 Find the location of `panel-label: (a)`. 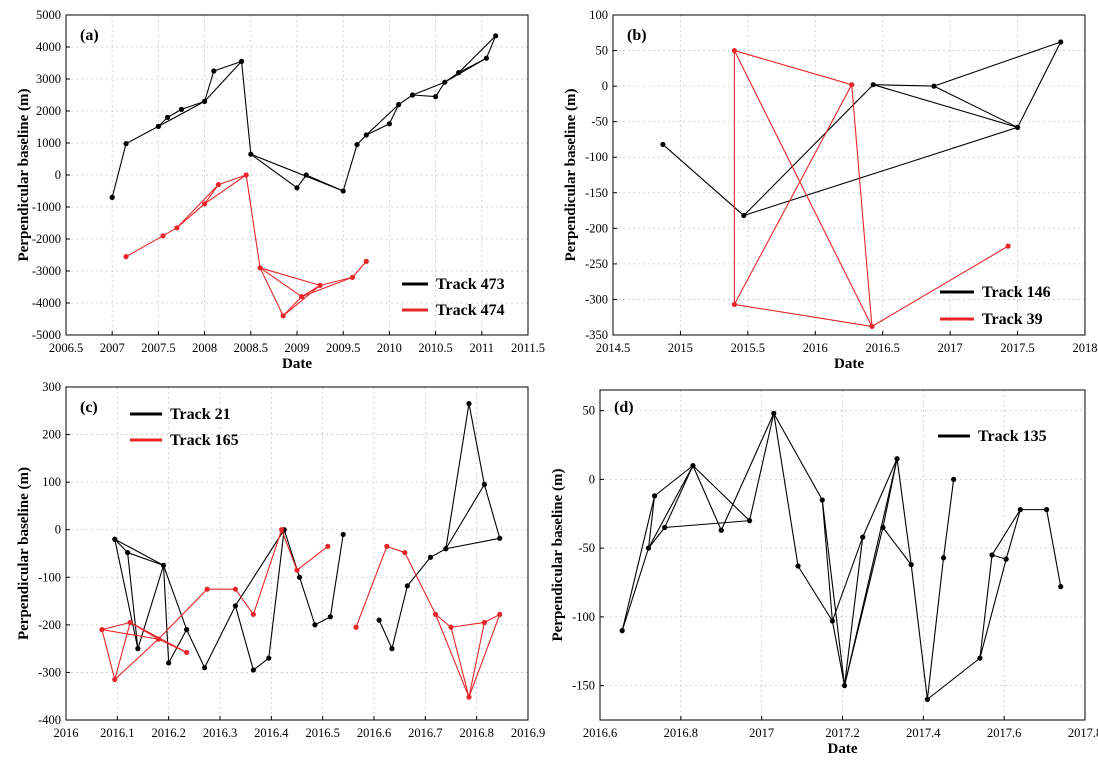

panel-label: (a) is located at coordinates (89, 35).